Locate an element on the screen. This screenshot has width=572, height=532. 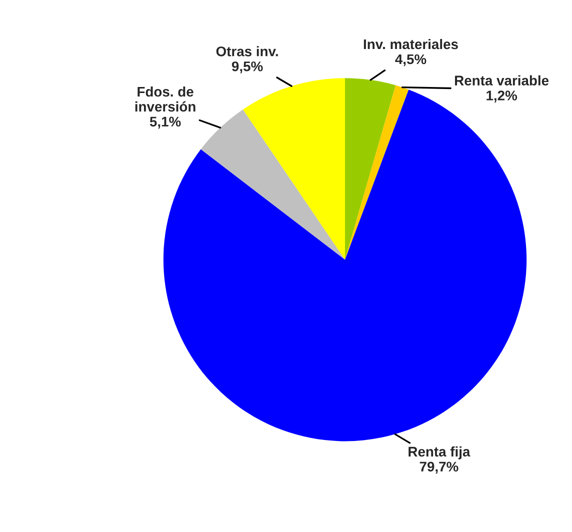
data-label: 5,1% is located at coordinates (165, 122).